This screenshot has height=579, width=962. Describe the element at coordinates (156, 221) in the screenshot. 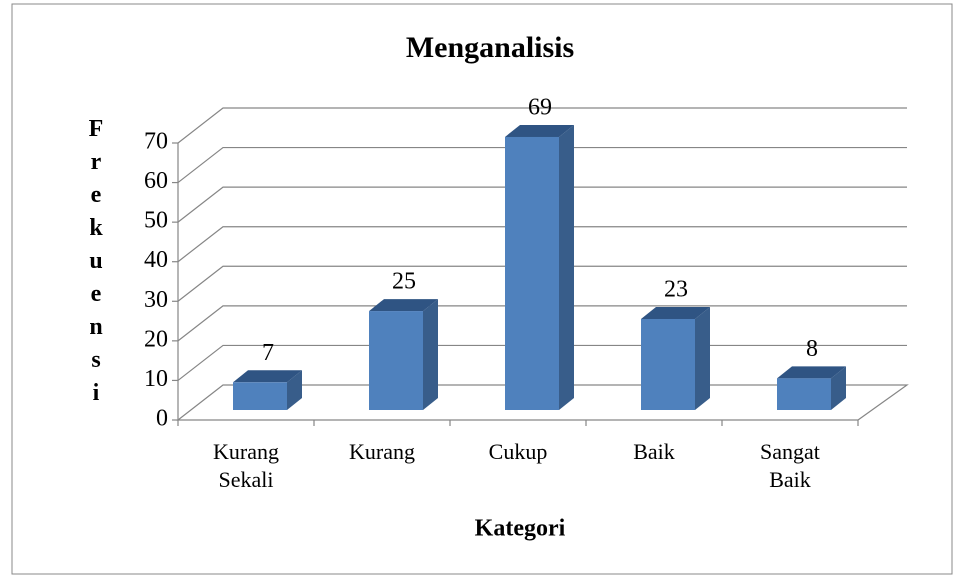

I see `y-tick-label: 50` at that location.